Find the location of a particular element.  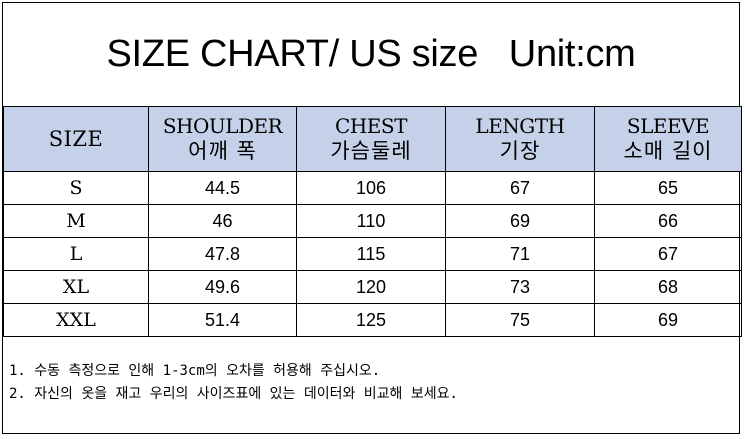

size-cell: S is located at coordinates (76, 188).